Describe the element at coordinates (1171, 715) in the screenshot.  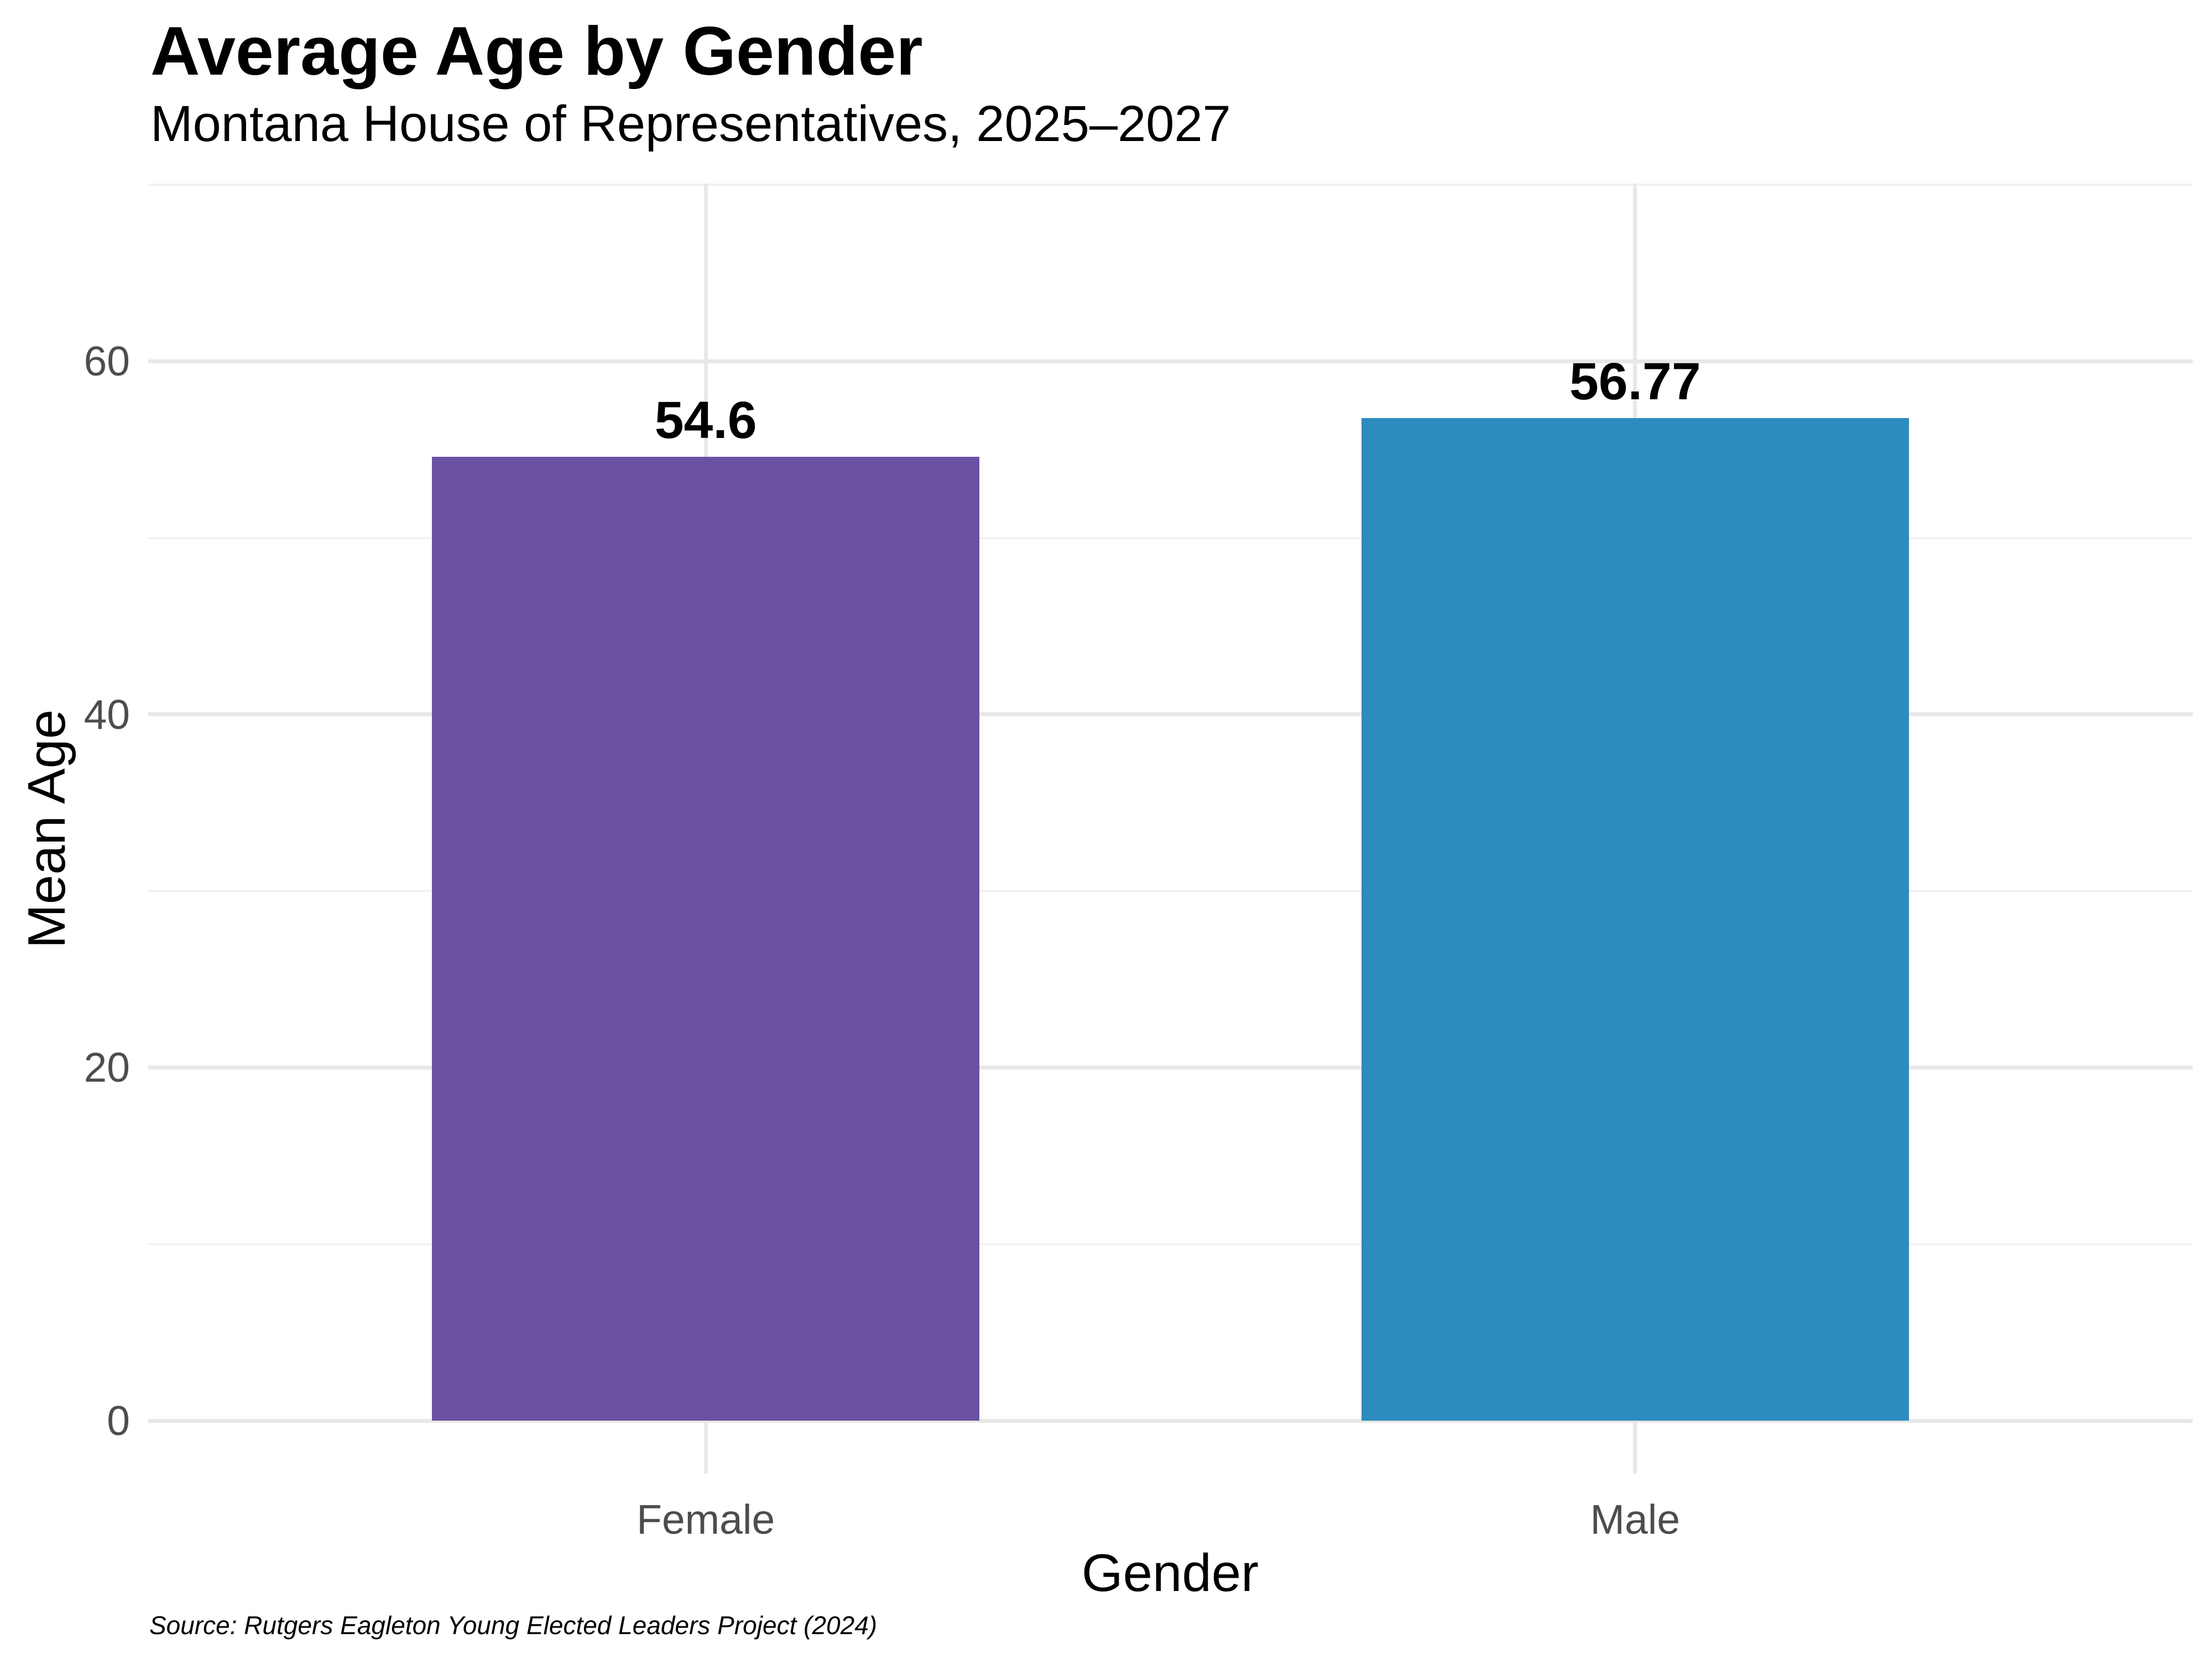
I see `gridline-major-y40` at that location.